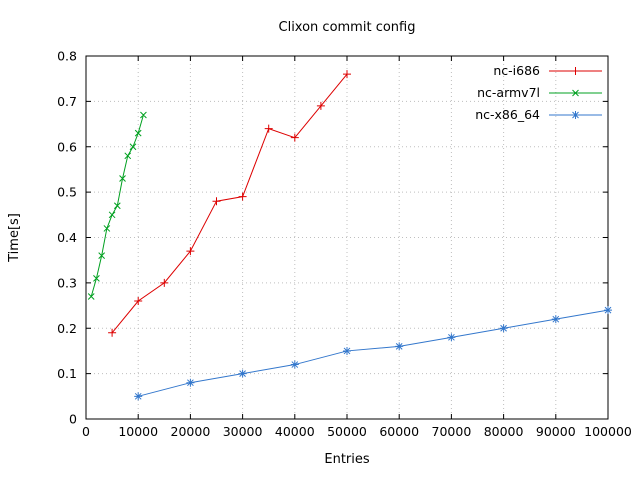 This screenshot has height=480, width=640. Describe the element at coordinates (243, 431) in the screenshot. I see `x-tick-label: 30000` at that location.